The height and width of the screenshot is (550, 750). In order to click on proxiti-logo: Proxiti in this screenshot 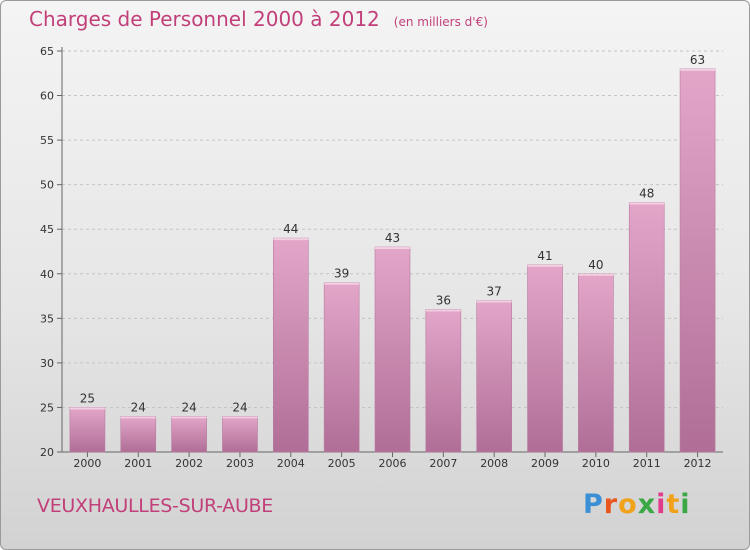, I will do `click(637, 504)`.